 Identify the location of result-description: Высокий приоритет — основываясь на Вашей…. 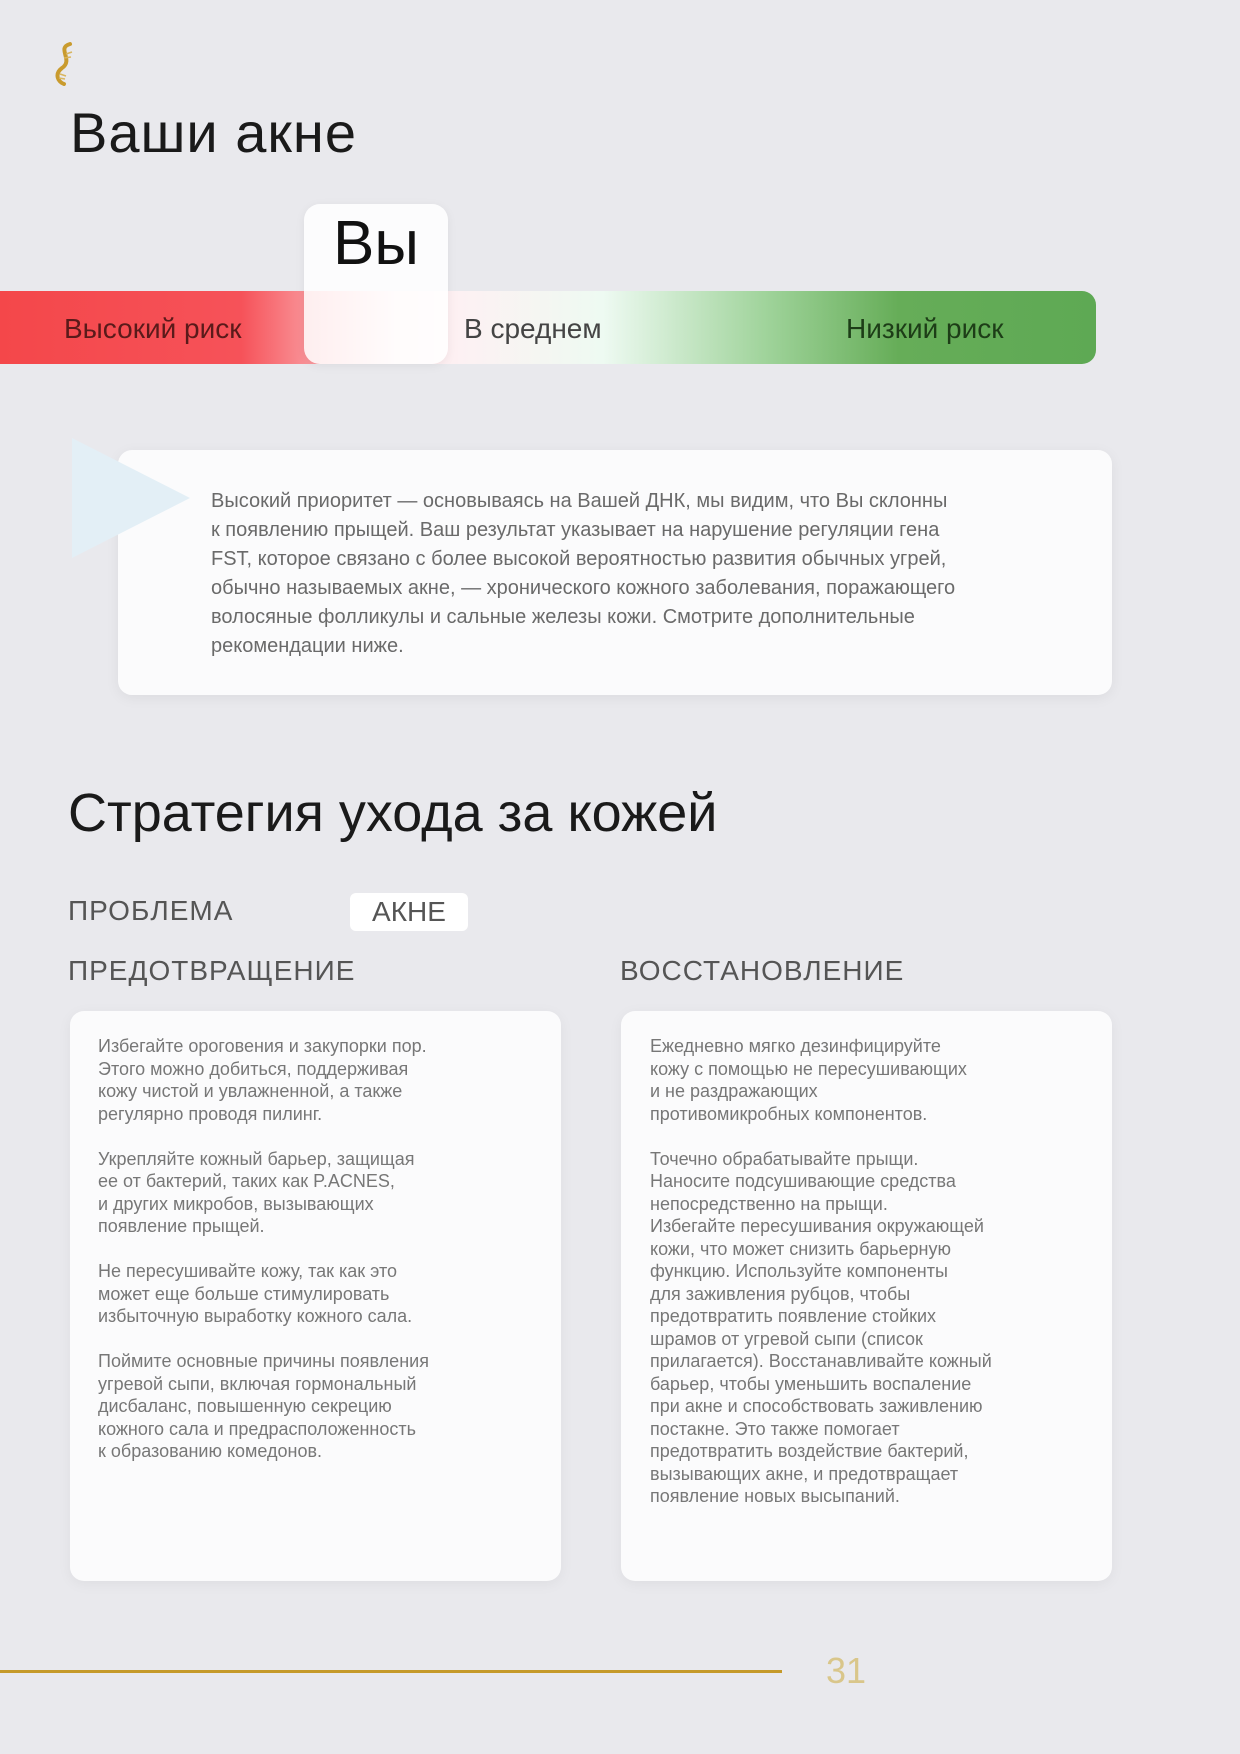
(583, 573).